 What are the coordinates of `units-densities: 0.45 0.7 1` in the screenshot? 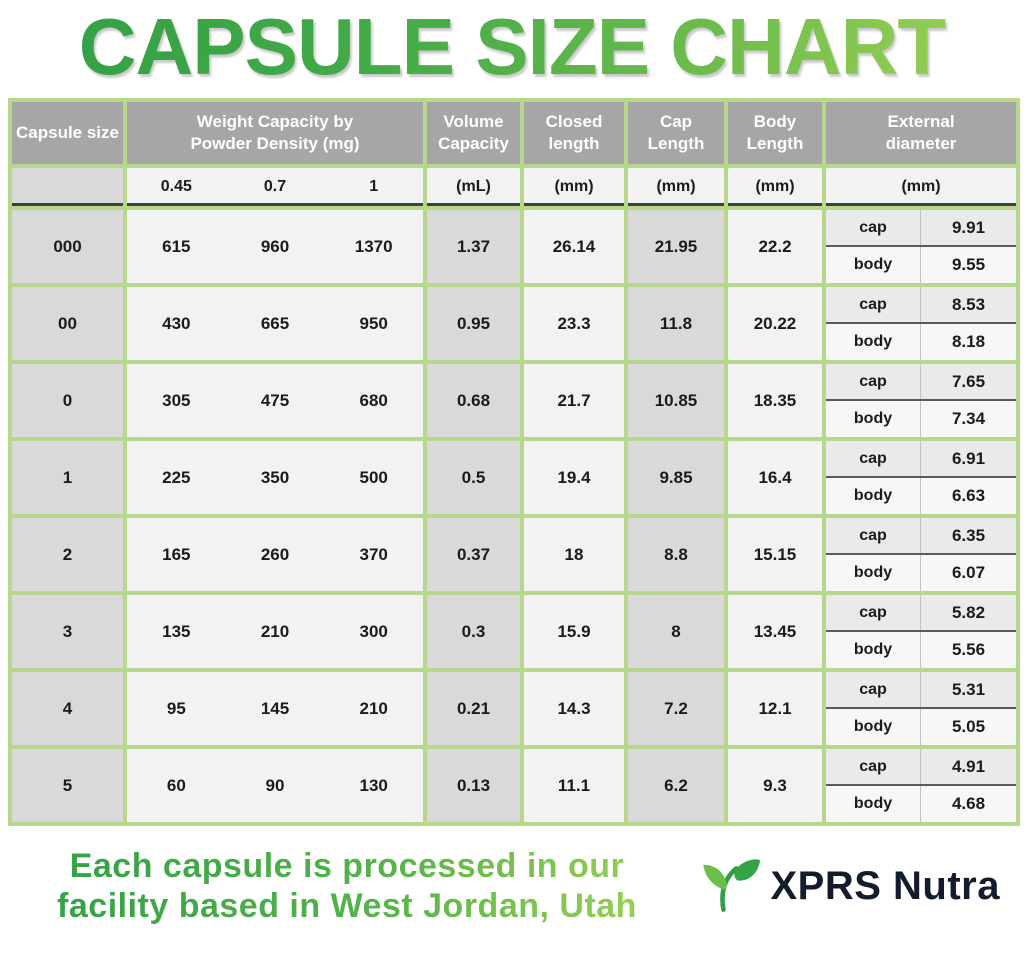 It's located at (277, 189).